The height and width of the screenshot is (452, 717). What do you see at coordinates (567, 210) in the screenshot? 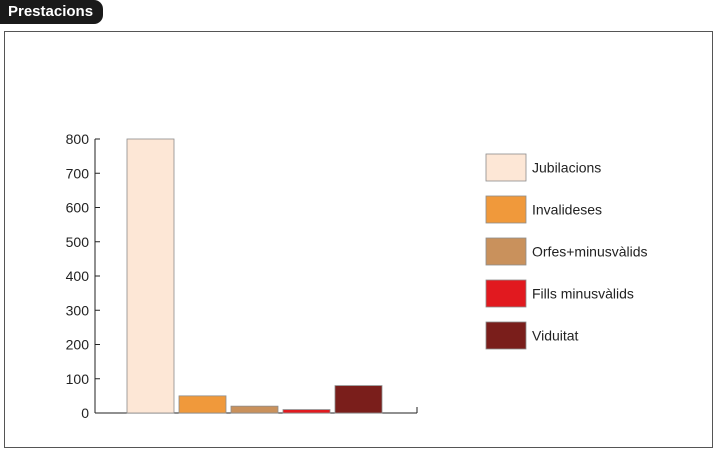
I see `legend-label-2: Invalideses` at bounding box center [567, 210].